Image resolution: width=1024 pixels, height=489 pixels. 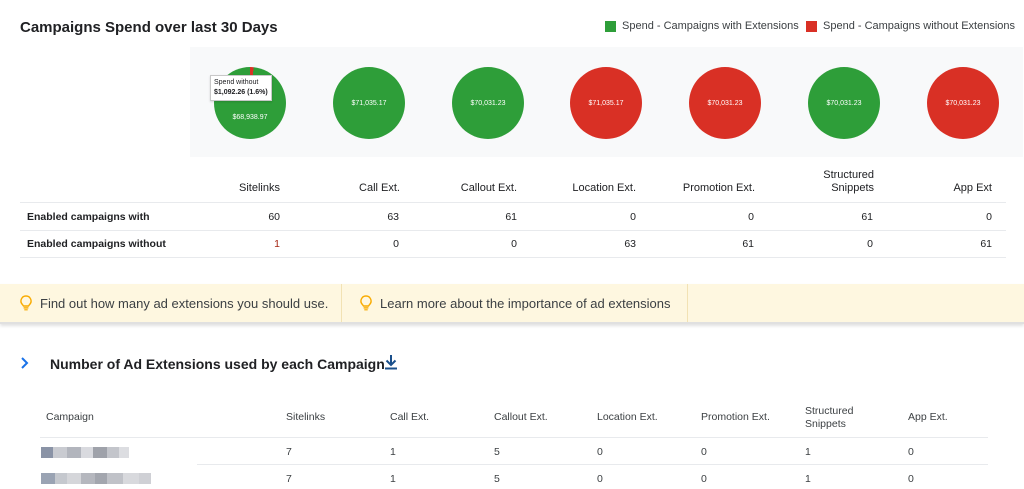 I want to click on legend-swatch-red, so click(x=811, y=26).